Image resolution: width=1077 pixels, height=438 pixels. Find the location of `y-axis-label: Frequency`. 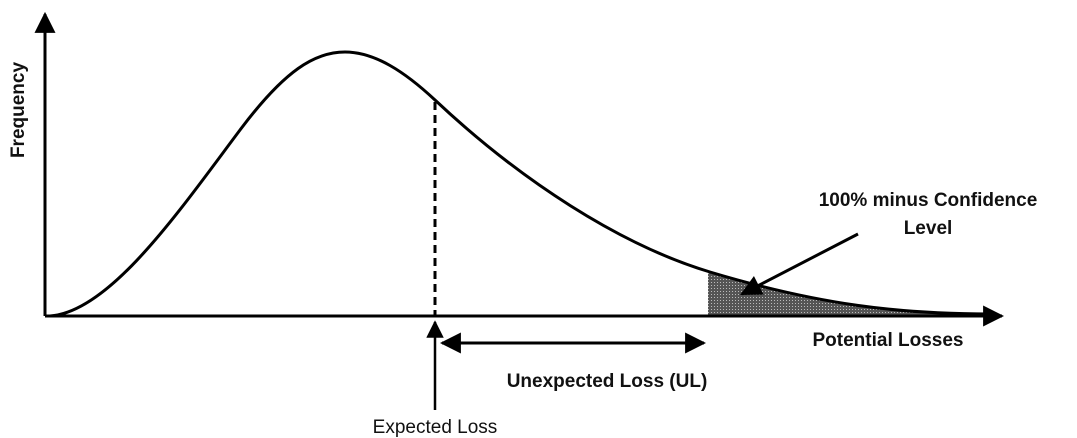

y-axis-label: Frequency is located at coordinates (18, 110).